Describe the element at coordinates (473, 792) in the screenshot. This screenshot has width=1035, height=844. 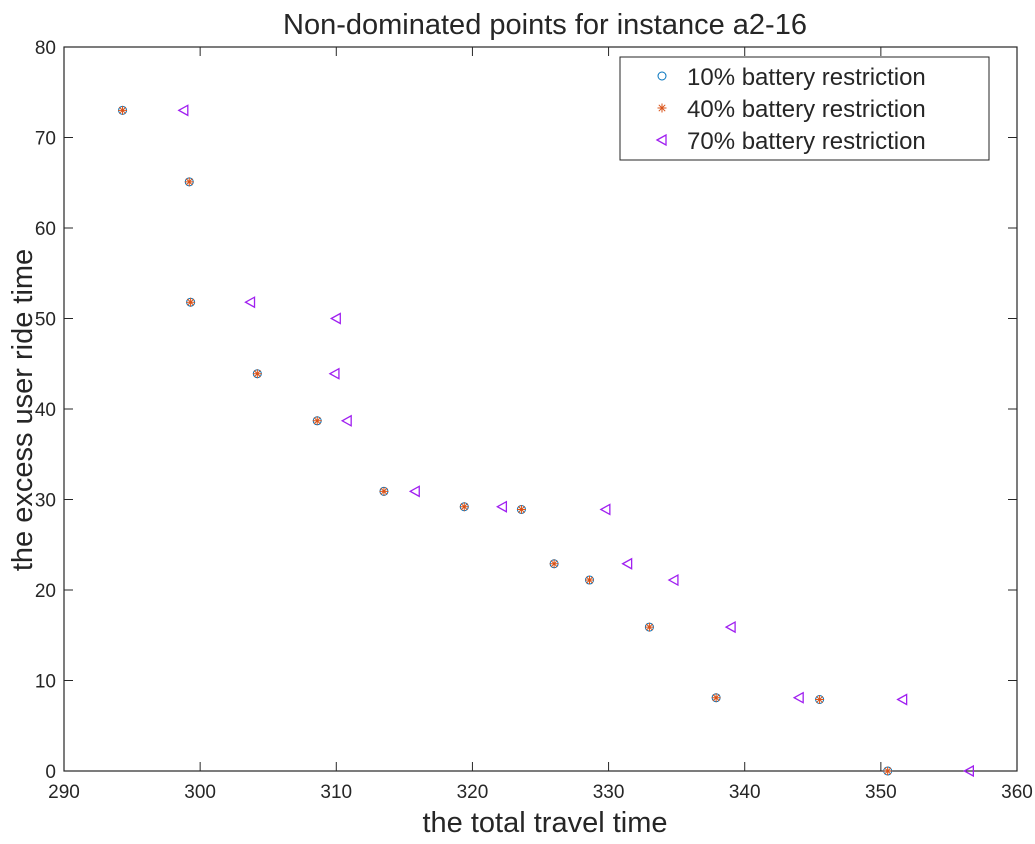
I see `x-tick-label: 320` at that location.